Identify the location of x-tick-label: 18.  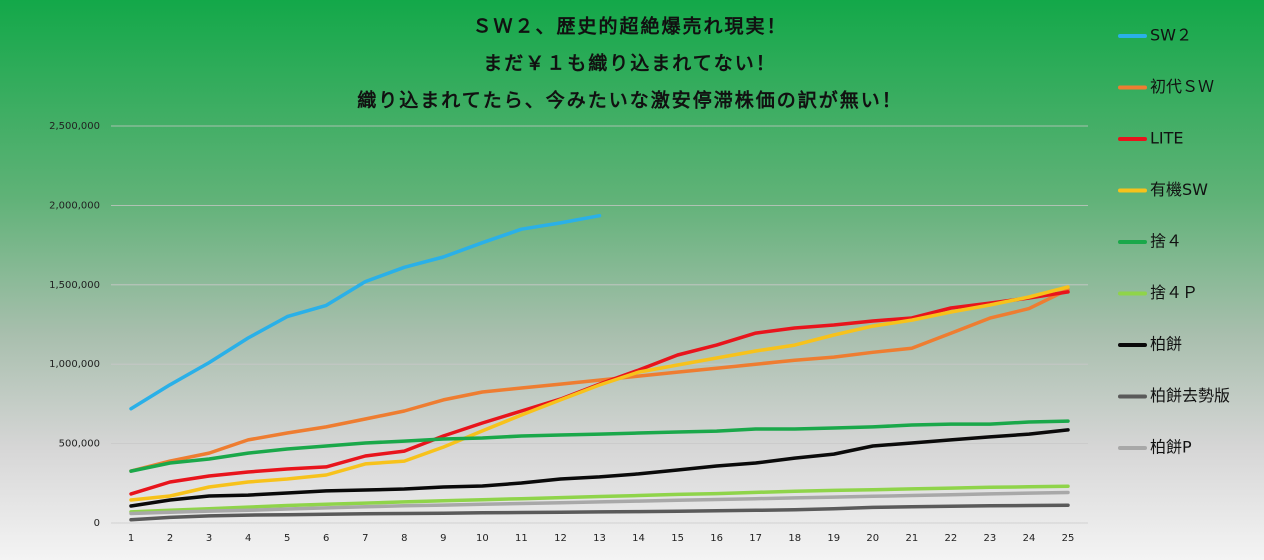
(794, 538).